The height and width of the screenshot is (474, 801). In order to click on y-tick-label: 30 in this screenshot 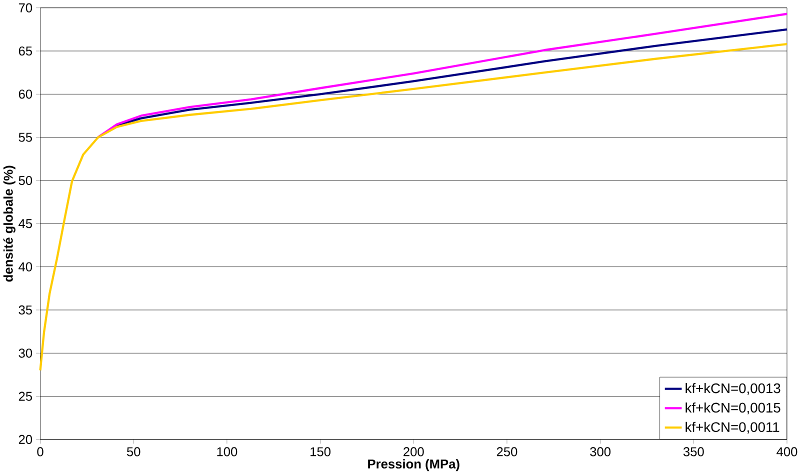, I will do `click(25, 353)`.